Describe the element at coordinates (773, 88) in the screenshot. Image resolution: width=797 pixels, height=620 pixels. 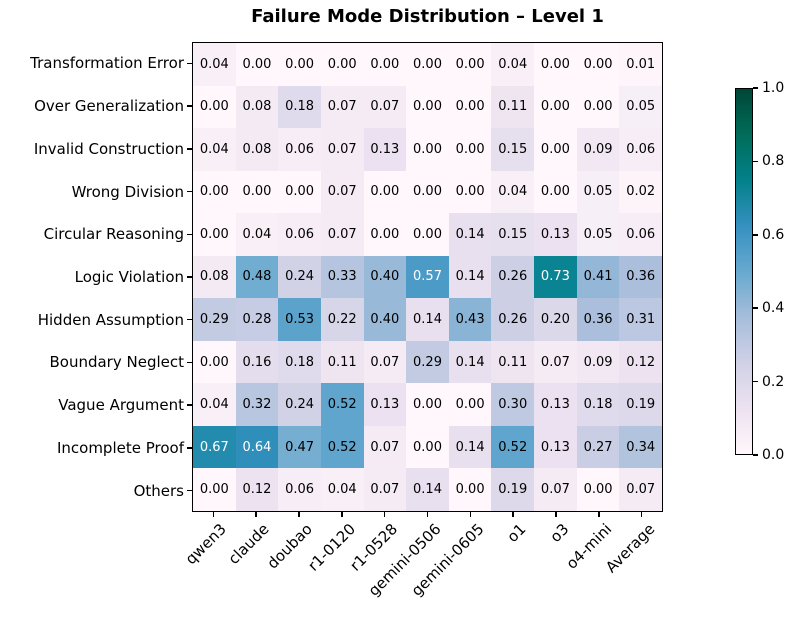
I see `colorbar-tick-label: 1.0` at that location.